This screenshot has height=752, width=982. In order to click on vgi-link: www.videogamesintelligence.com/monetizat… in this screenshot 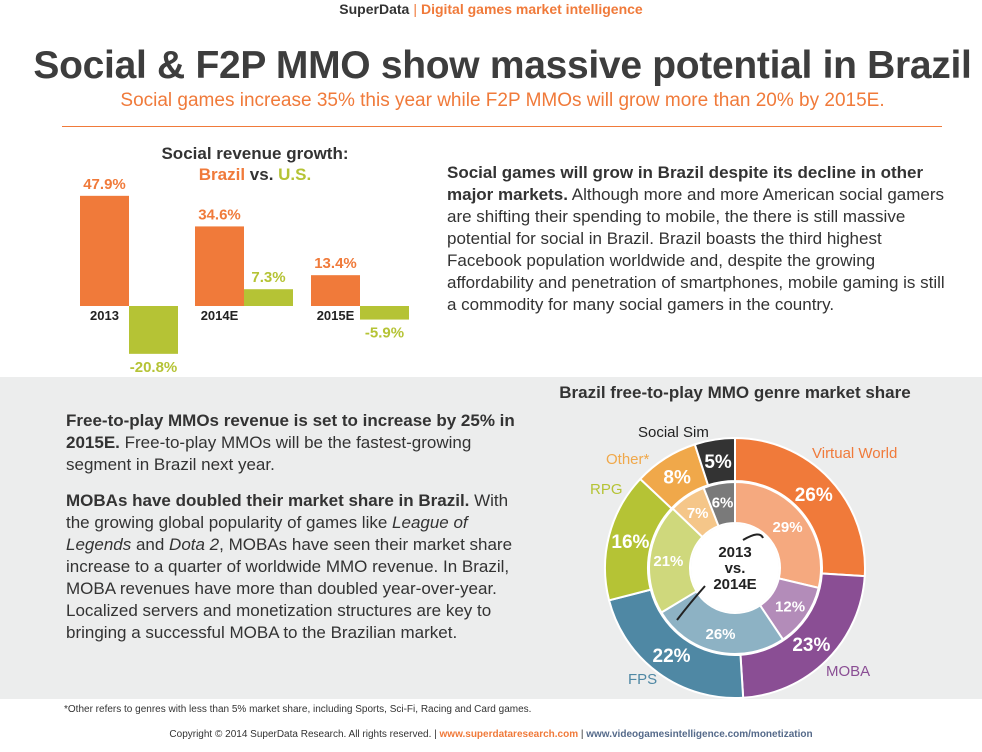, I will do `click(699, 734)`.